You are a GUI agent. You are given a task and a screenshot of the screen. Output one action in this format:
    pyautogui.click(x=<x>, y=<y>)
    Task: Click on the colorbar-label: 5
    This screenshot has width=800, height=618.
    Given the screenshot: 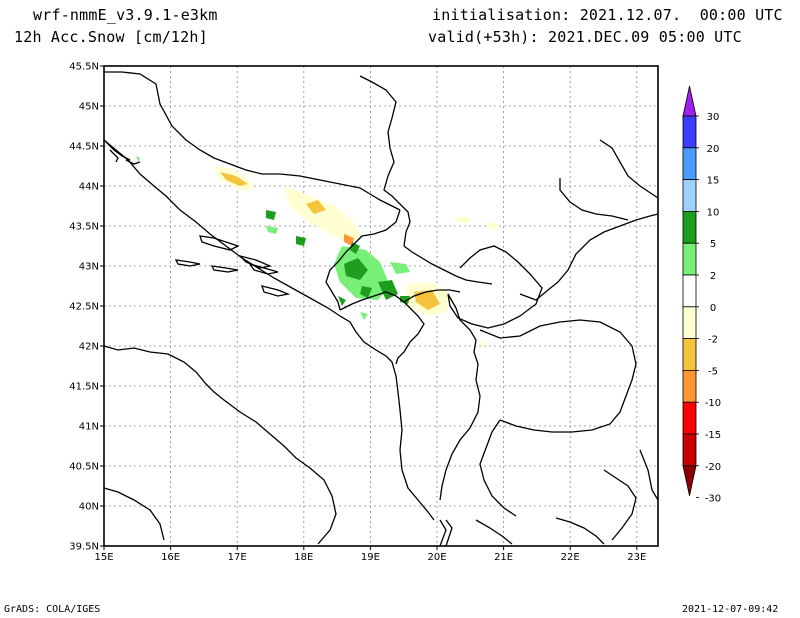 What is the action you would take?
    pyautogui.click(x=713, y=244)
    